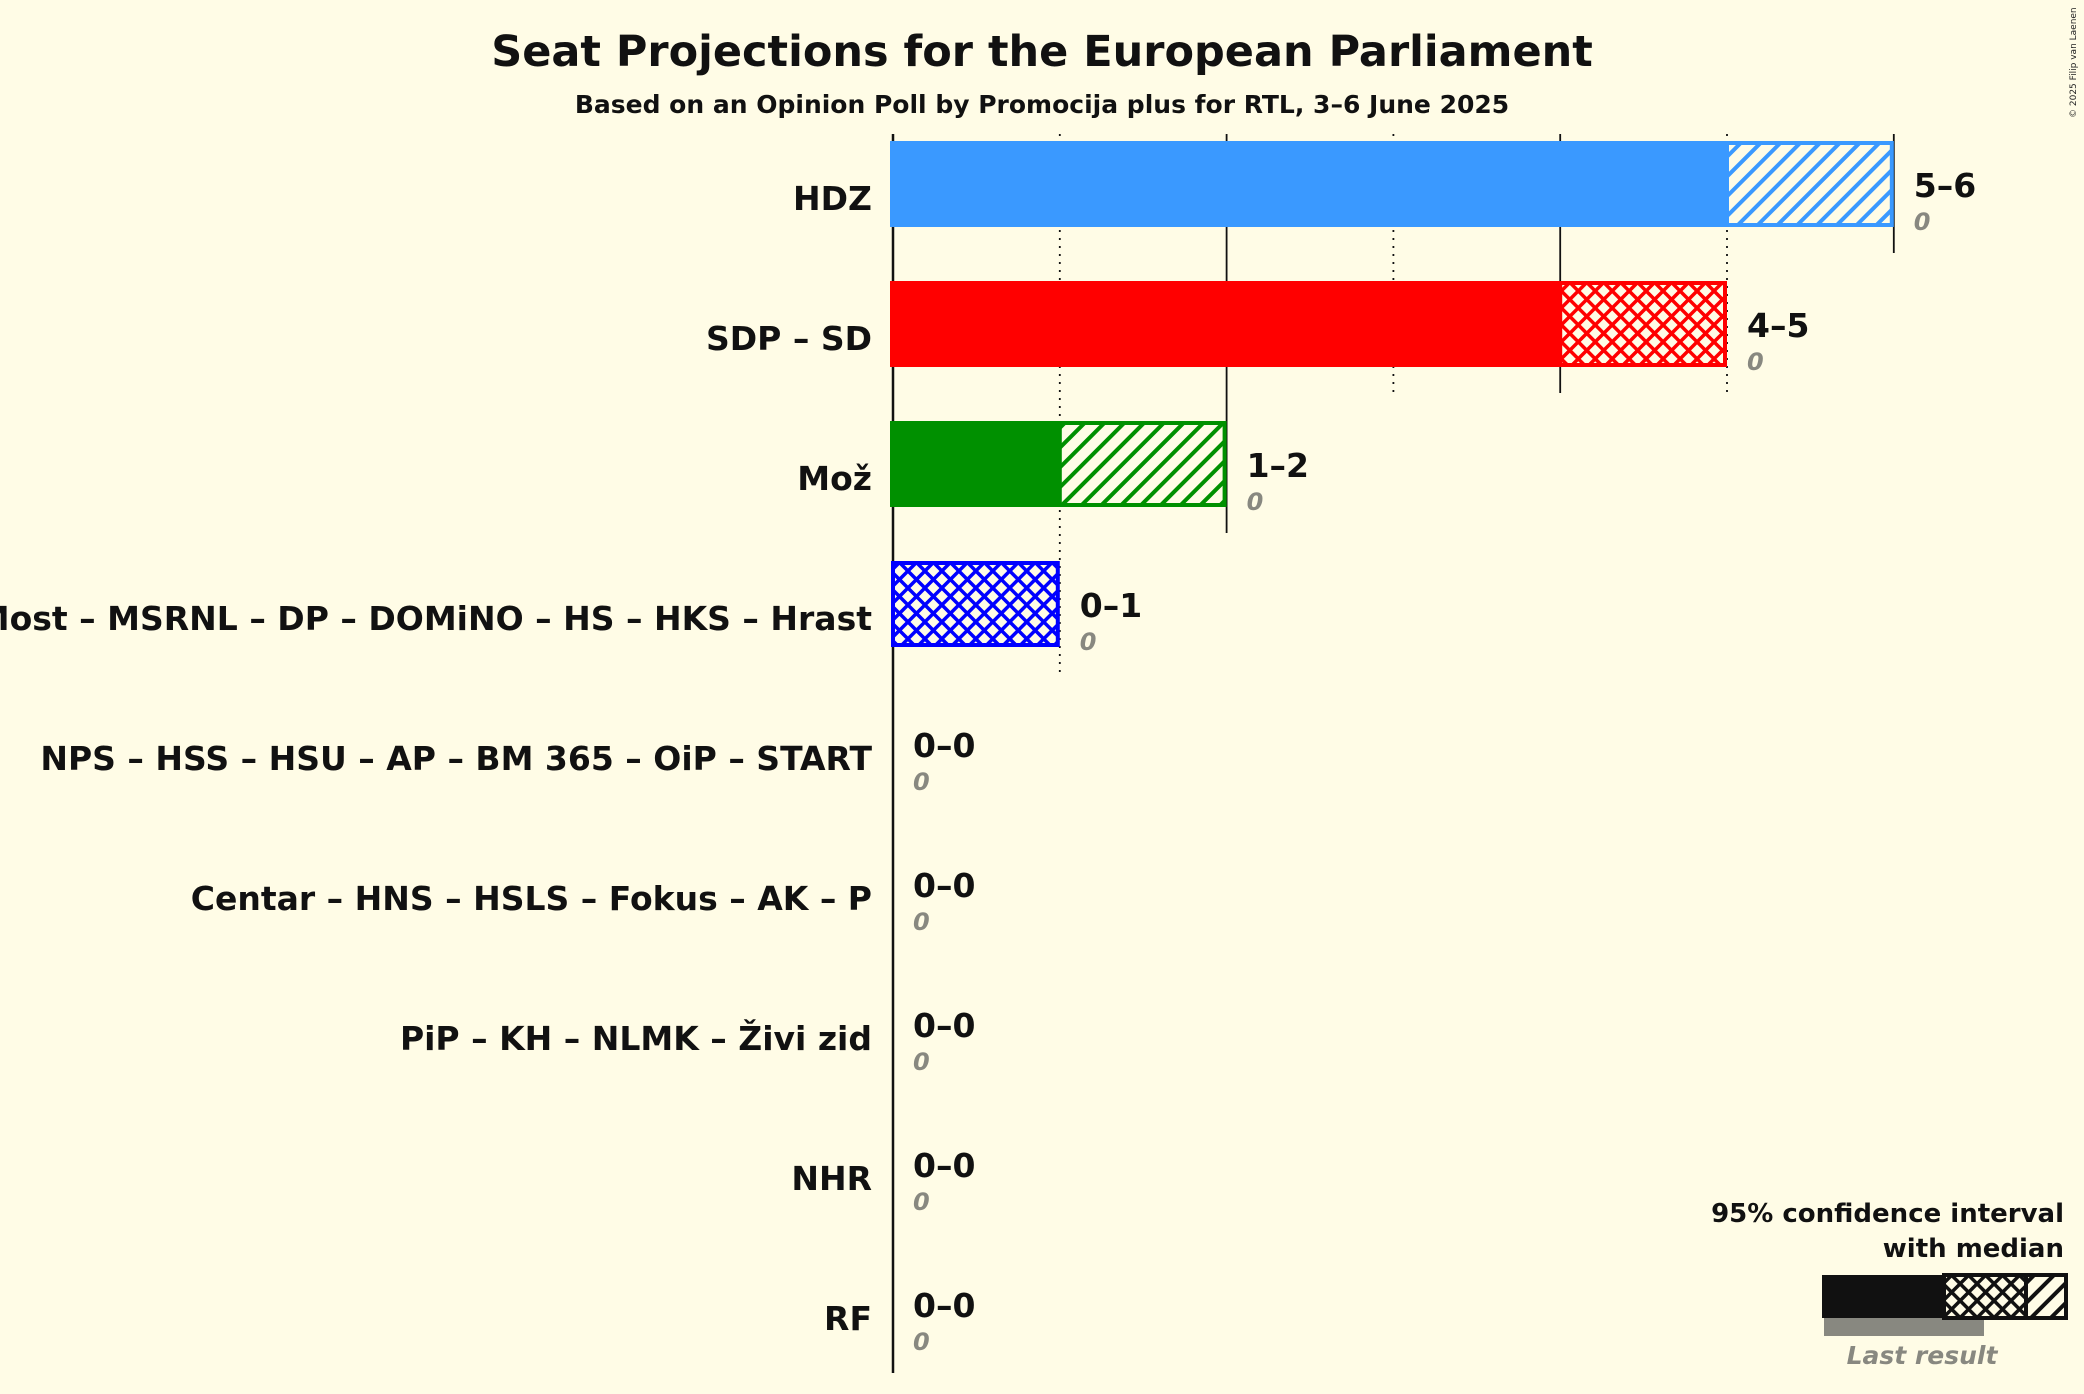  What do you see at coordinates (848, 1318) in the screenshot?
I see `party-label: RF` at bounding box center [848, 1318].